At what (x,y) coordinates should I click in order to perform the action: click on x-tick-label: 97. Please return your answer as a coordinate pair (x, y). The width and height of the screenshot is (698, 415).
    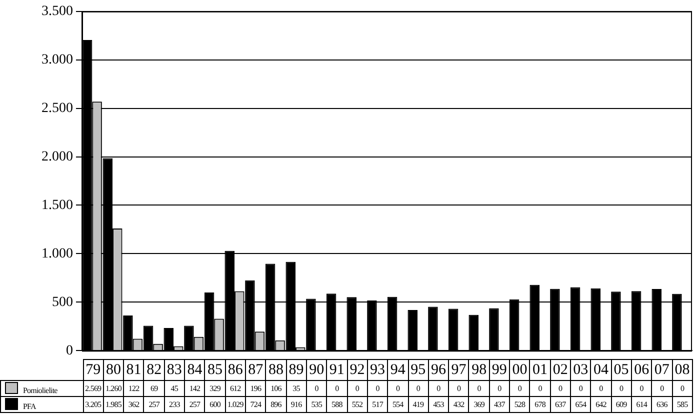
    Looking at the image, I should click on (458, 370).